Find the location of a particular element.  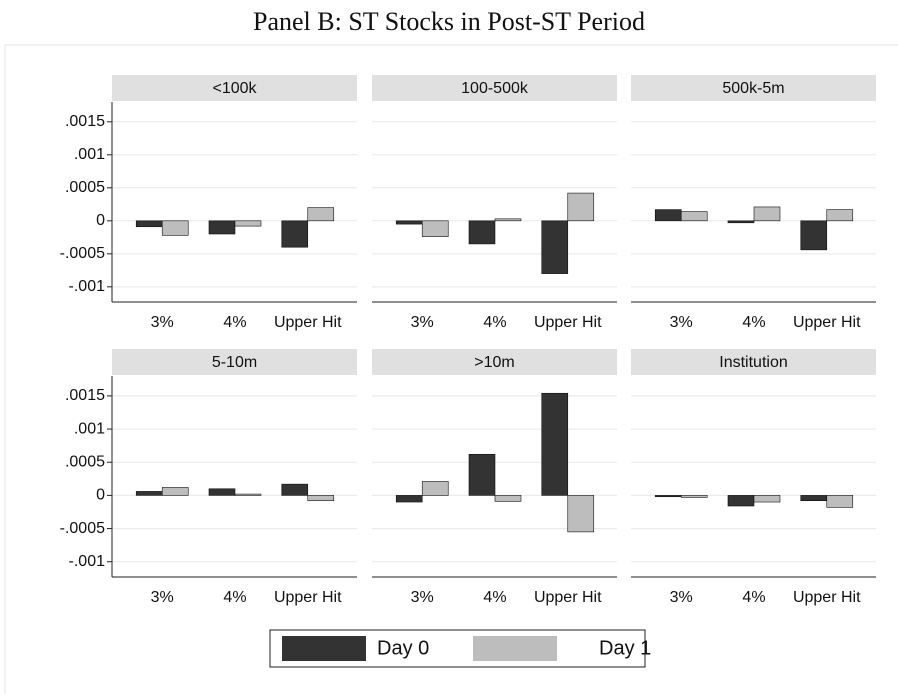

panel-title: 100-500k is located at coordinates (495, 88).